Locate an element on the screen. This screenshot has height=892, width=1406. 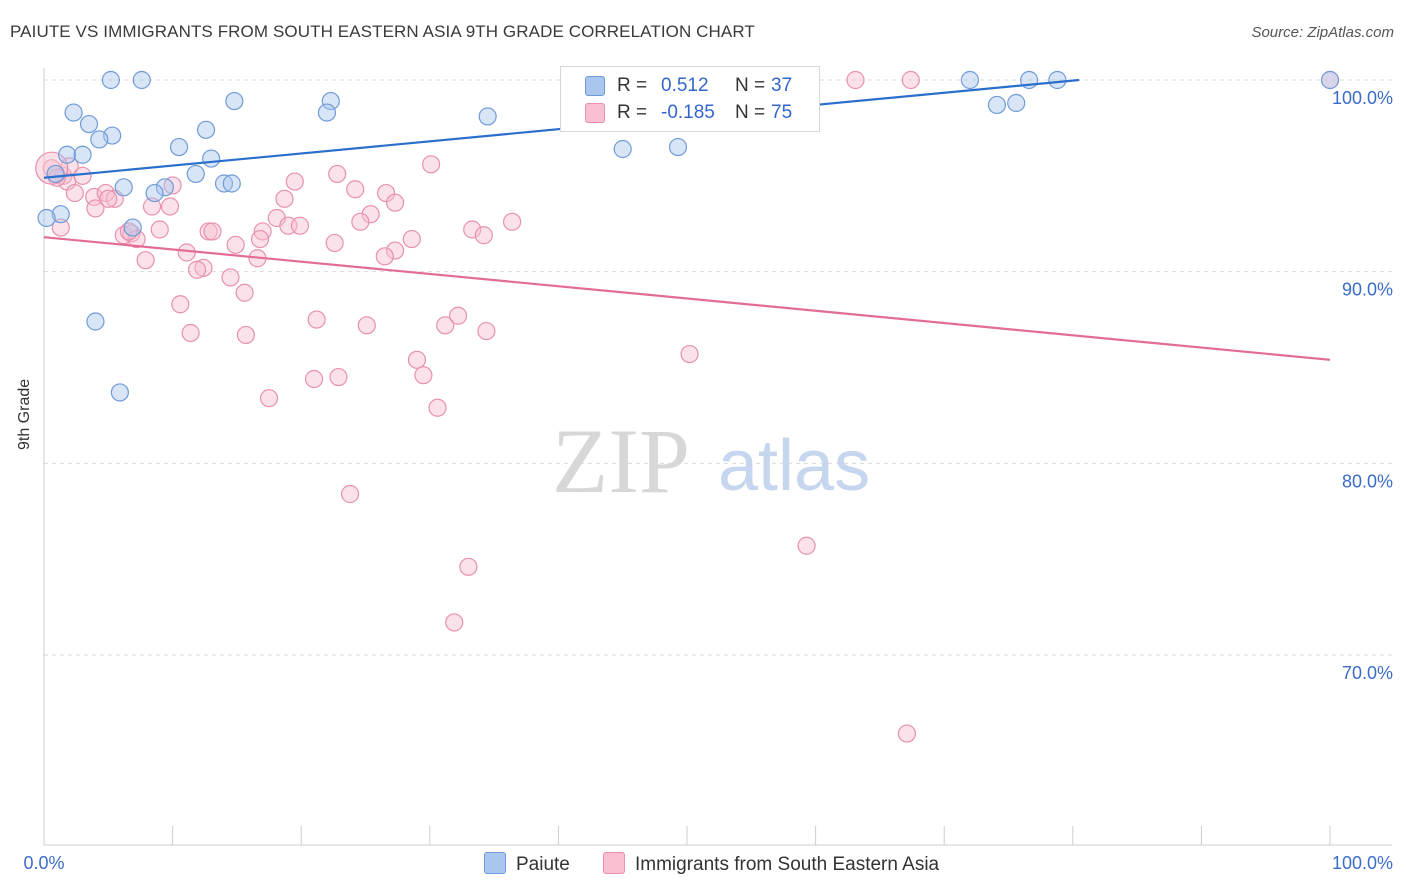
x-tick-label: 100.0% is located at coordinates (1362, 863).